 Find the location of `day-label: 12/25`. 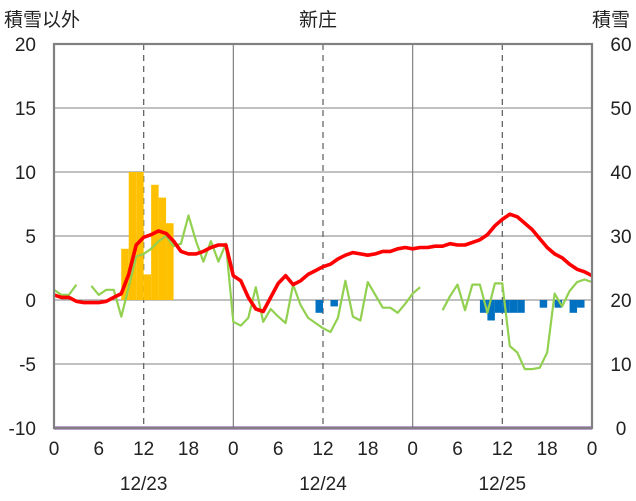

day-label: 12/25 is located at coordinates (503, 484).